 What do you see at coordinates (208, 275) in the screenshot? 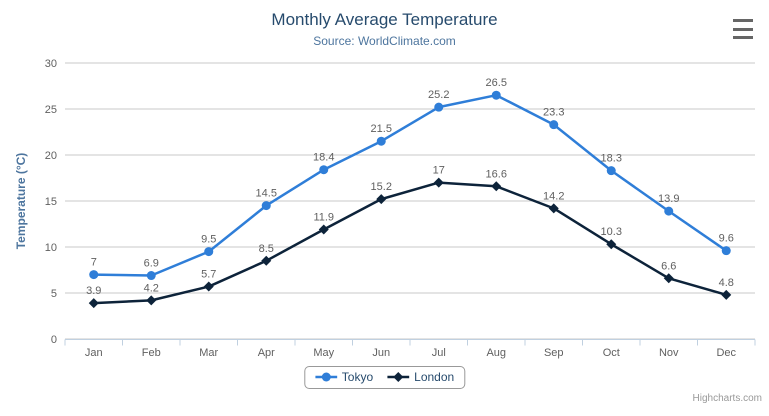
I see `data-label: 5.7` at bounding box center [208, 275].